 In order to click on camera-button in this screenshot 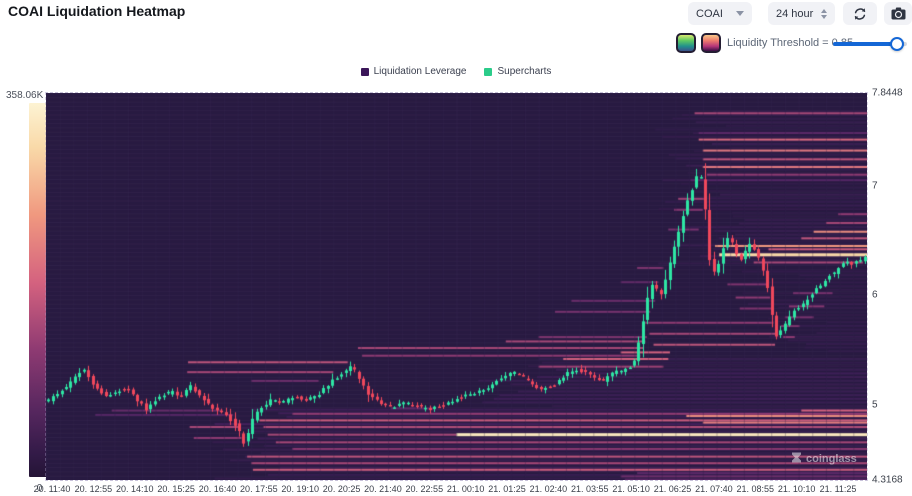, I will do `click(898, 13)`.